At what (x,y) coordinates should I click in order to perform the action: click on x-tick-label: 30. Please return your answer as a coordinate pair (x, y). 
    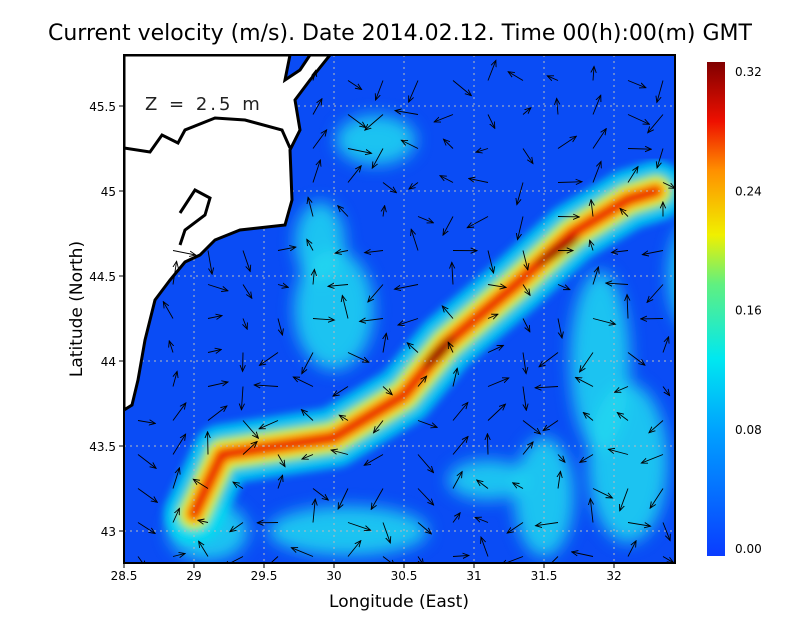
    Looking at the image, I should click on (333, 576).